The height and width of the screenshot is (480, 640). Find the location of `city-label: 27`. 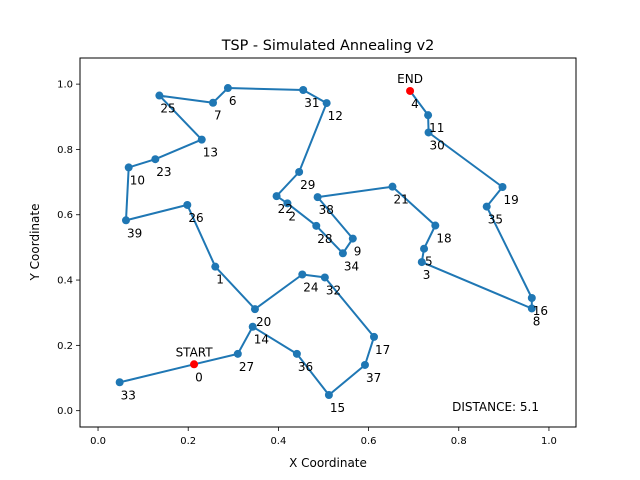

city-label: 27 is located at coordinates (246, 367).